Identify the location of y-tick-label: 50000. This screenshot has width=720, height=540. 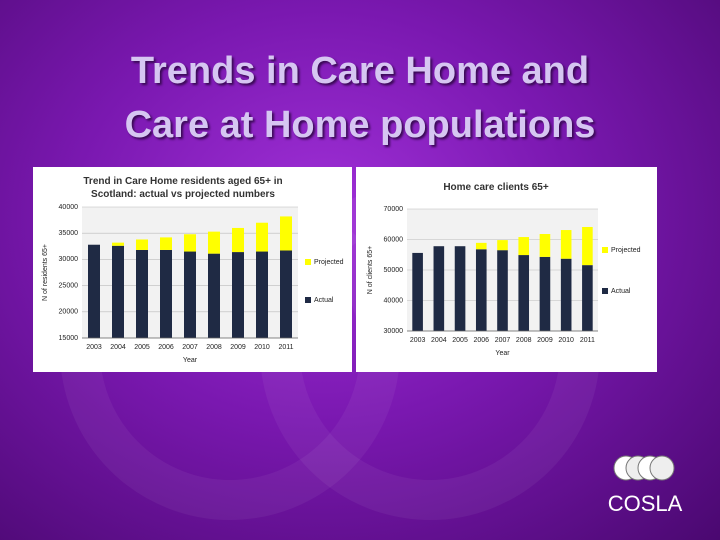
(394, 270).